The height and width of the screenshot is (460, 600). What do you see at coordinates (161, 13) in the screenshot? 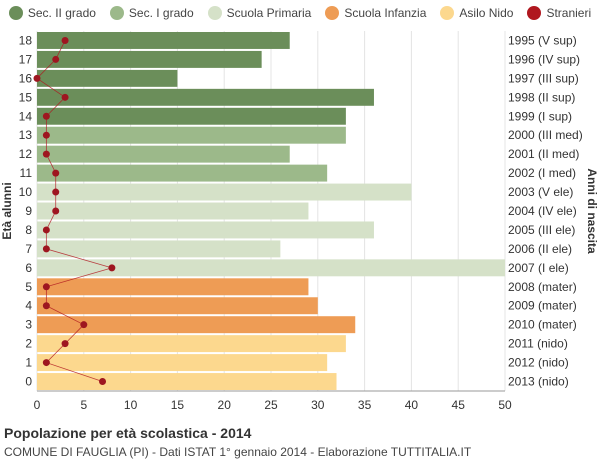
I see `legend-label: Sec. I grado` at bounding box center [161, 13].